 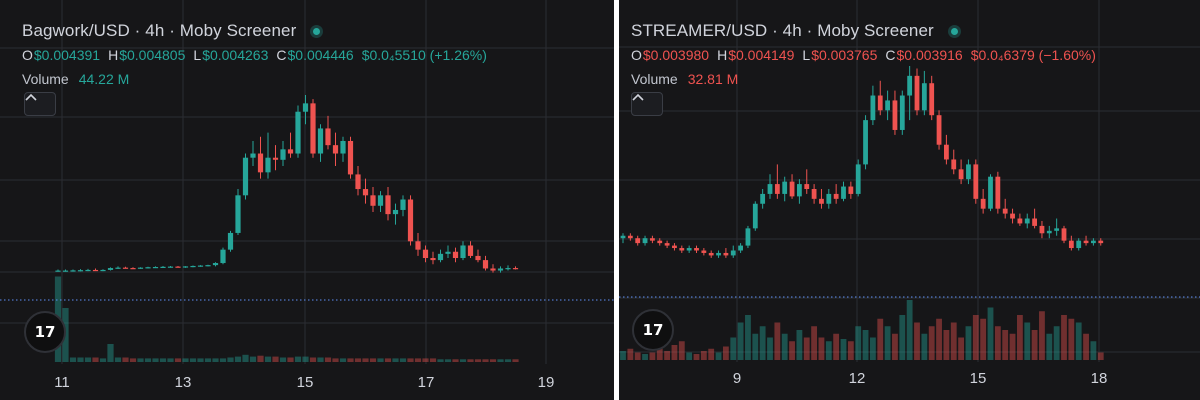 What do you see at coordinates (636, 55) in the screenshot?
I see `open-label: O` at bounding box center [636, 55].